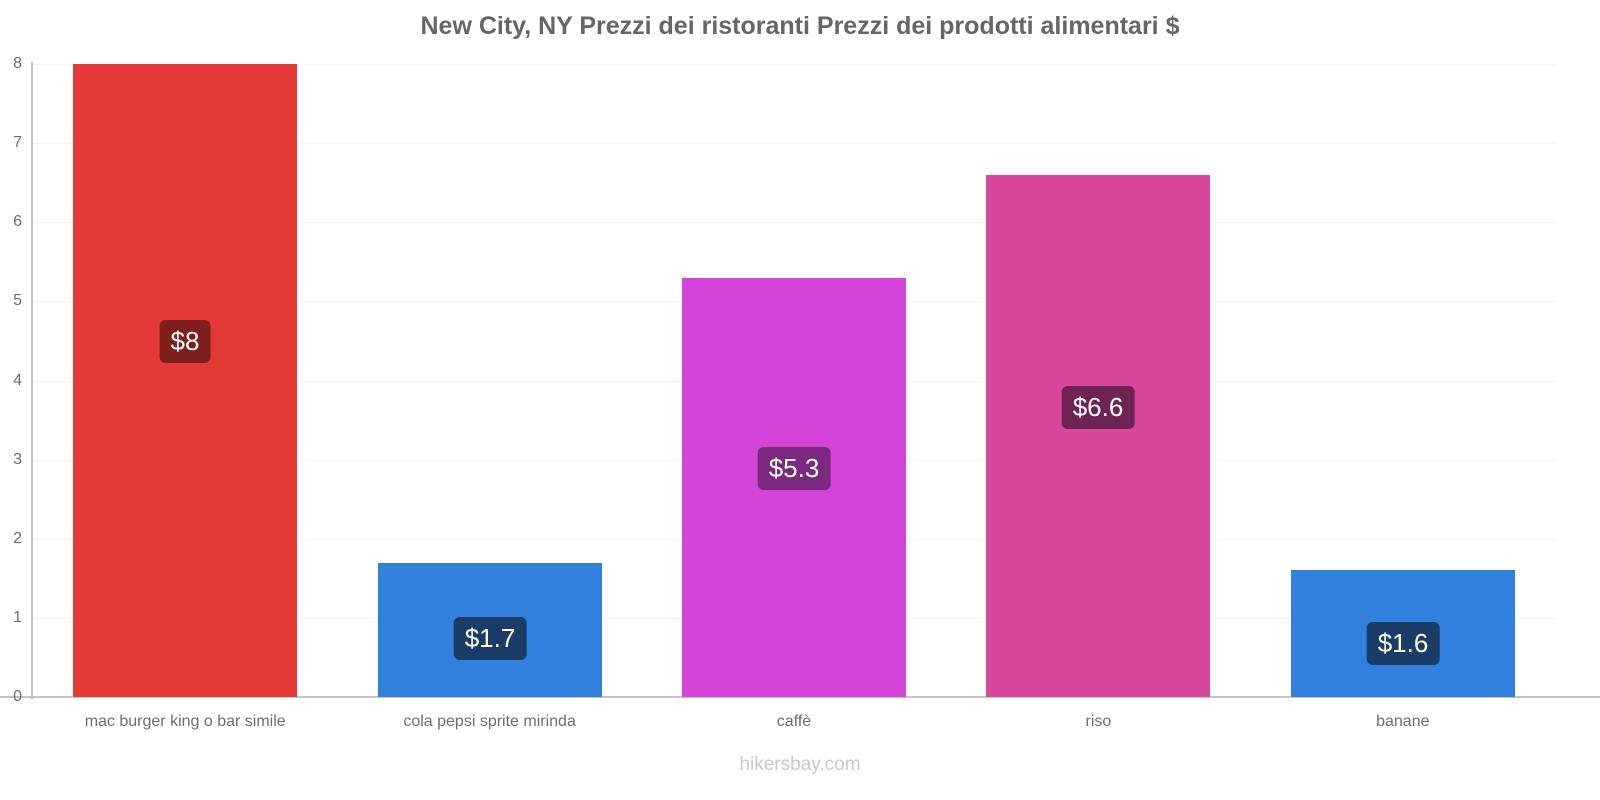 The width and height of the screenshot is (1600, 800). What do you see at coordinates (800, 764) in the screenshot?
I see `footer-watermark: hikersbay.com` at bounding box center [800, 764].